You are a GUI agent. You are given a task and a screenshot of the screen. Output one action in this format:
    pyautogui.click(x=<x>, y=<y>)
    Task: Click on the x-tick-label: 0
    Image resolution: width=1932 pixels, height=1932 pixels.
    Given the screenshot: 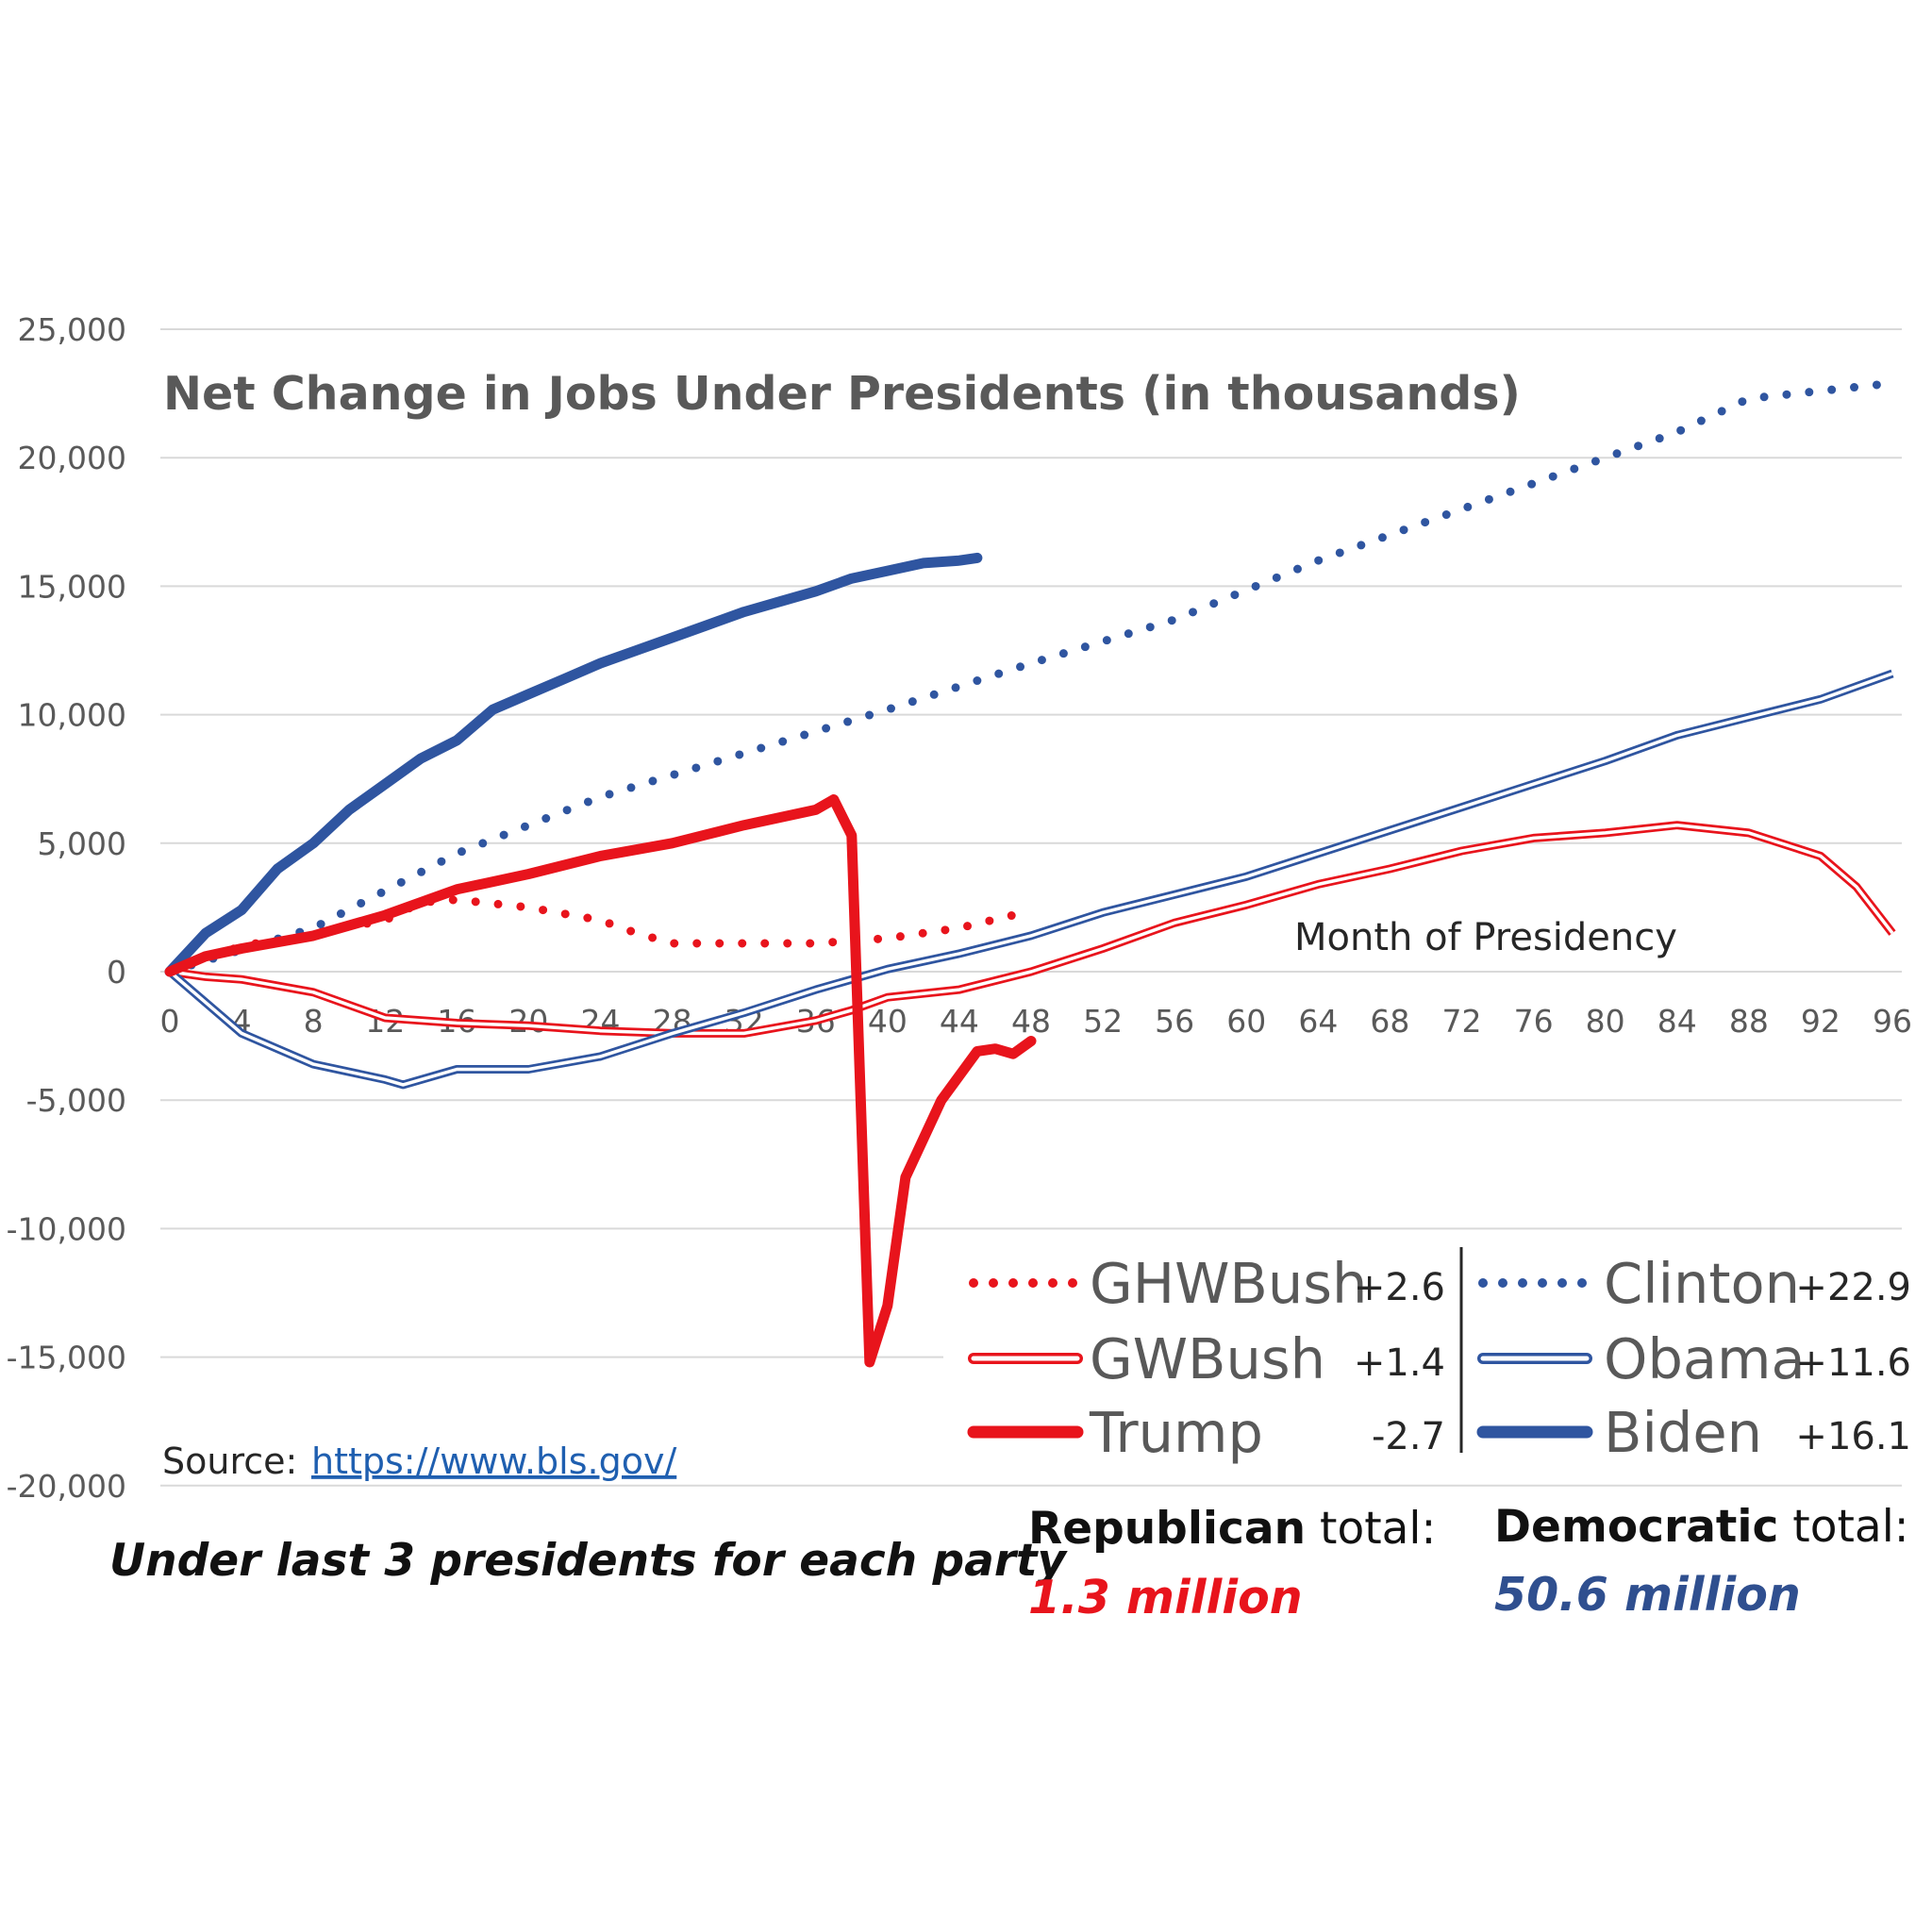 What is the action you would take?
    pyautogui.click(x=170, y=1021)
    